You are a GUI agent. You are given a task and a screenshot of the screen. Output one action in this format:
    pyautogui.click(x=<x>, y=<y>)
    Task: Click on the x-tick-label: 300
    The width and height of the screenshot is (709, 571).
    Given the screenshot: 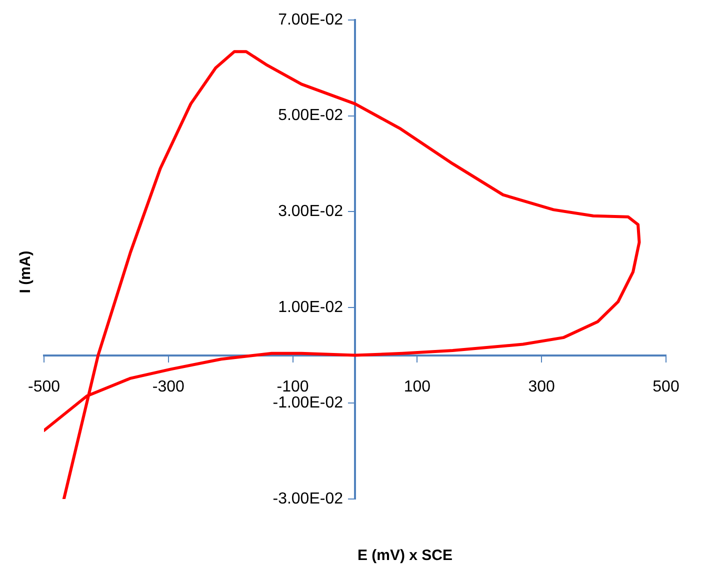 What is the action you would take?
    pyautogui.click(x=542, y=387)
    